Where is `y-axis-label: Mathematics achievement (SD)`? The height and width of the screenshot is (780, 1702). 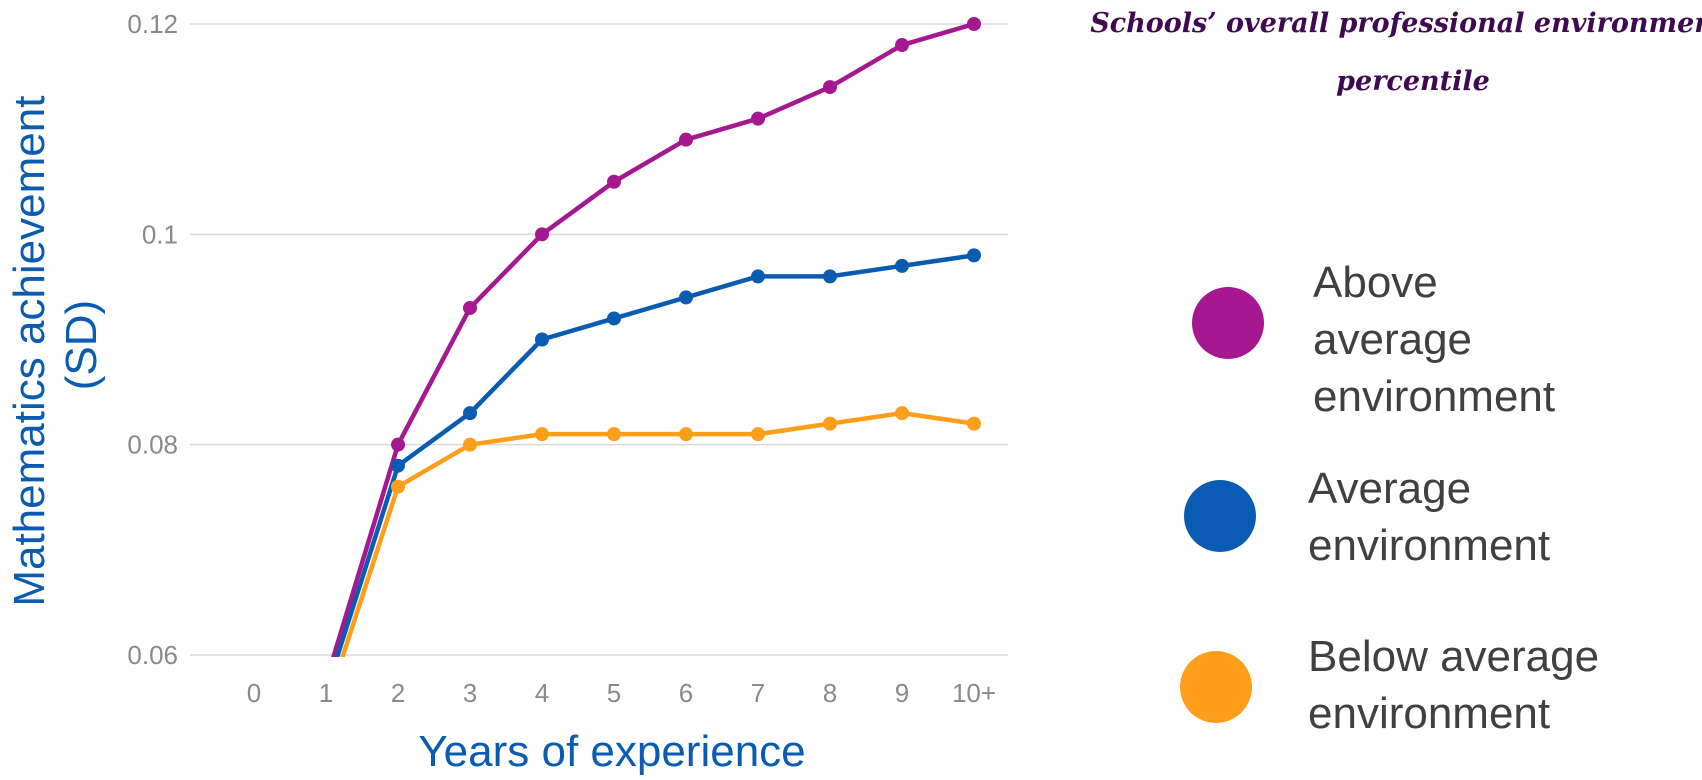 y-axis-label: Mathematics achievement (SD) is located at coordinates (55, 344).